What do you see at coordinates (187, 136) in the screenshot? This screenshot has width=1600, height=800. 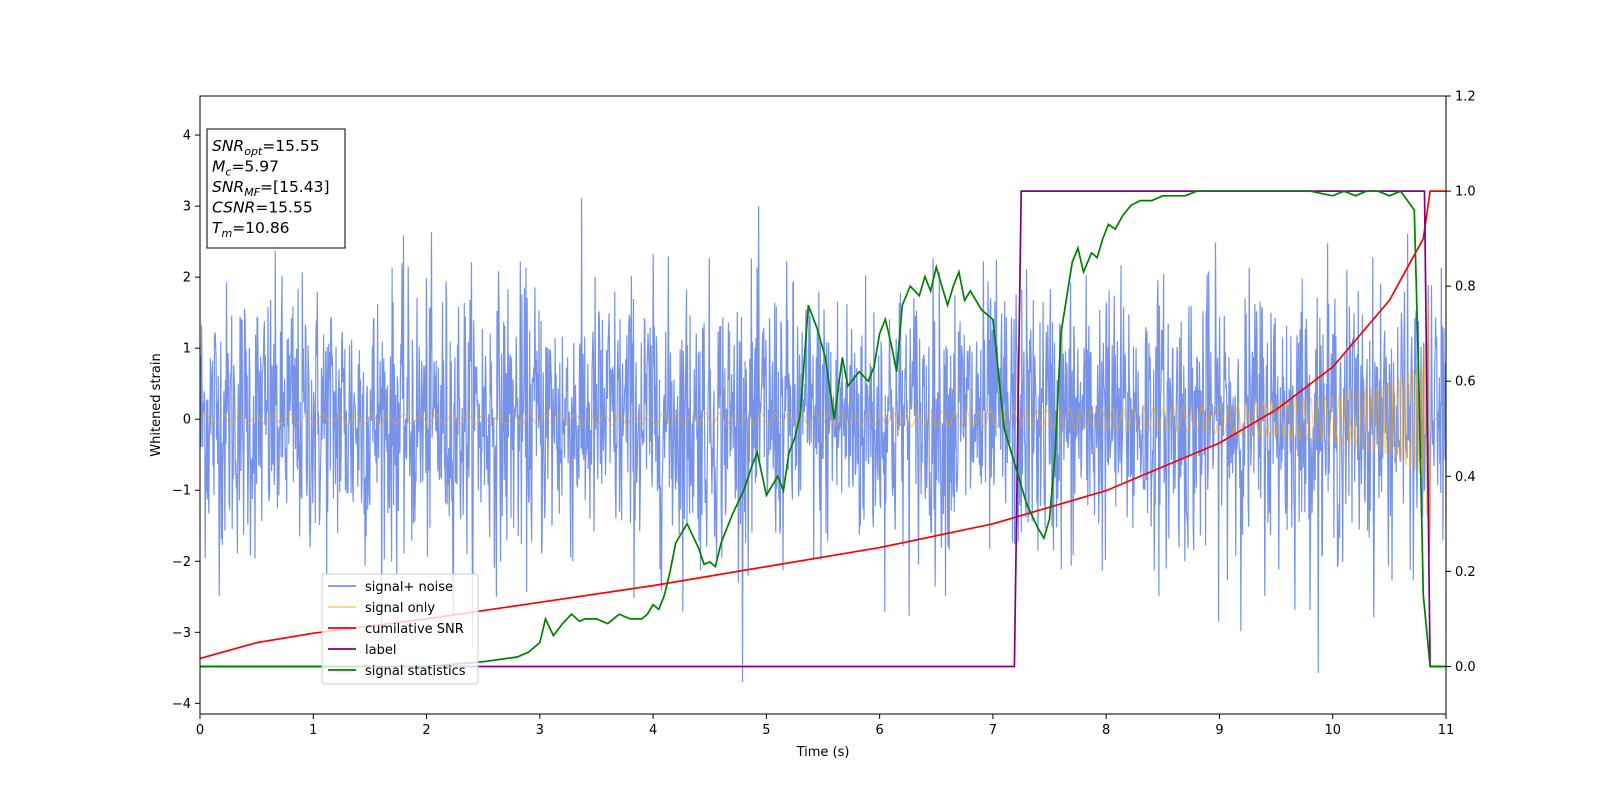 I see `y-left-tick-label: 4` at bounding box center [187, 136].